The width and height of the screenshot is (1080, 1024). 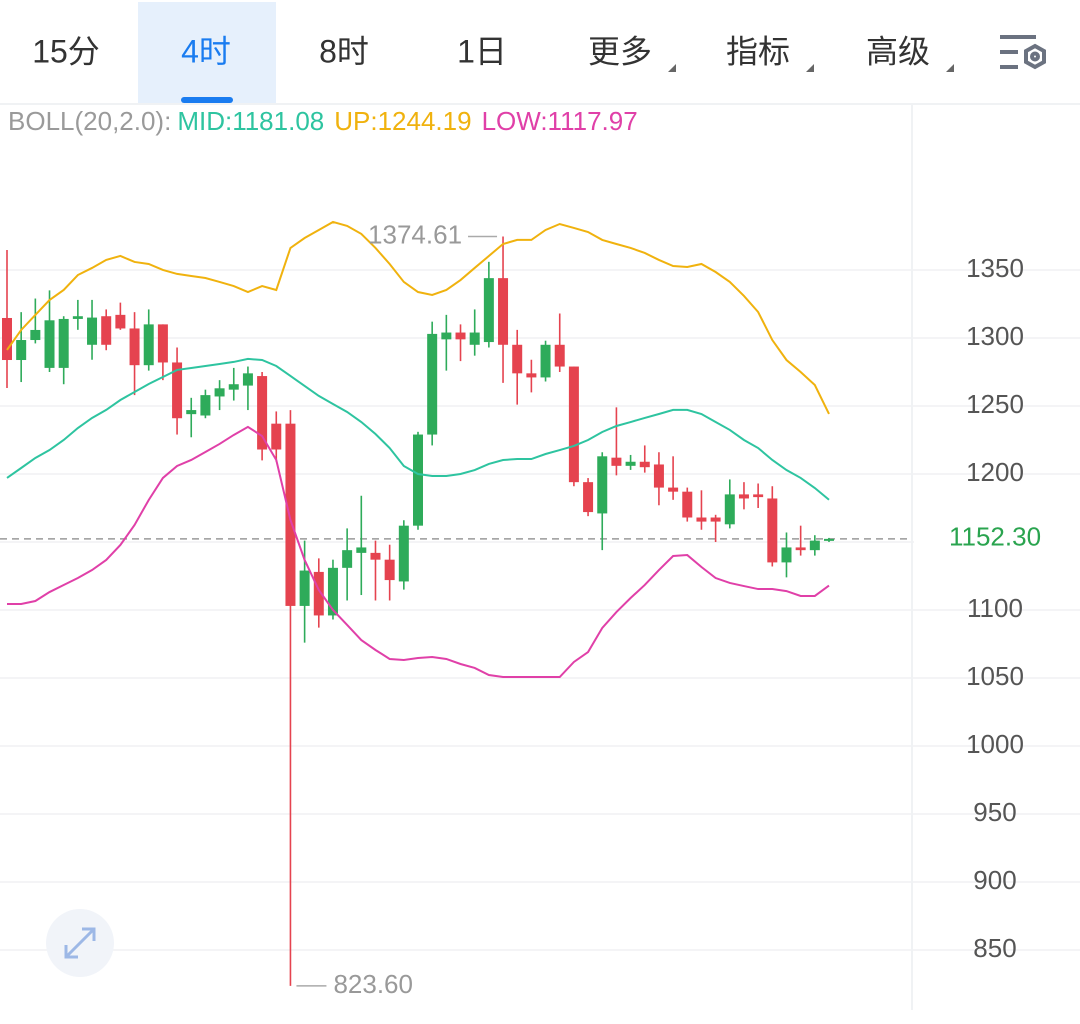 I want to click on y-tick-label: 1050, so click(x=995, y=676).